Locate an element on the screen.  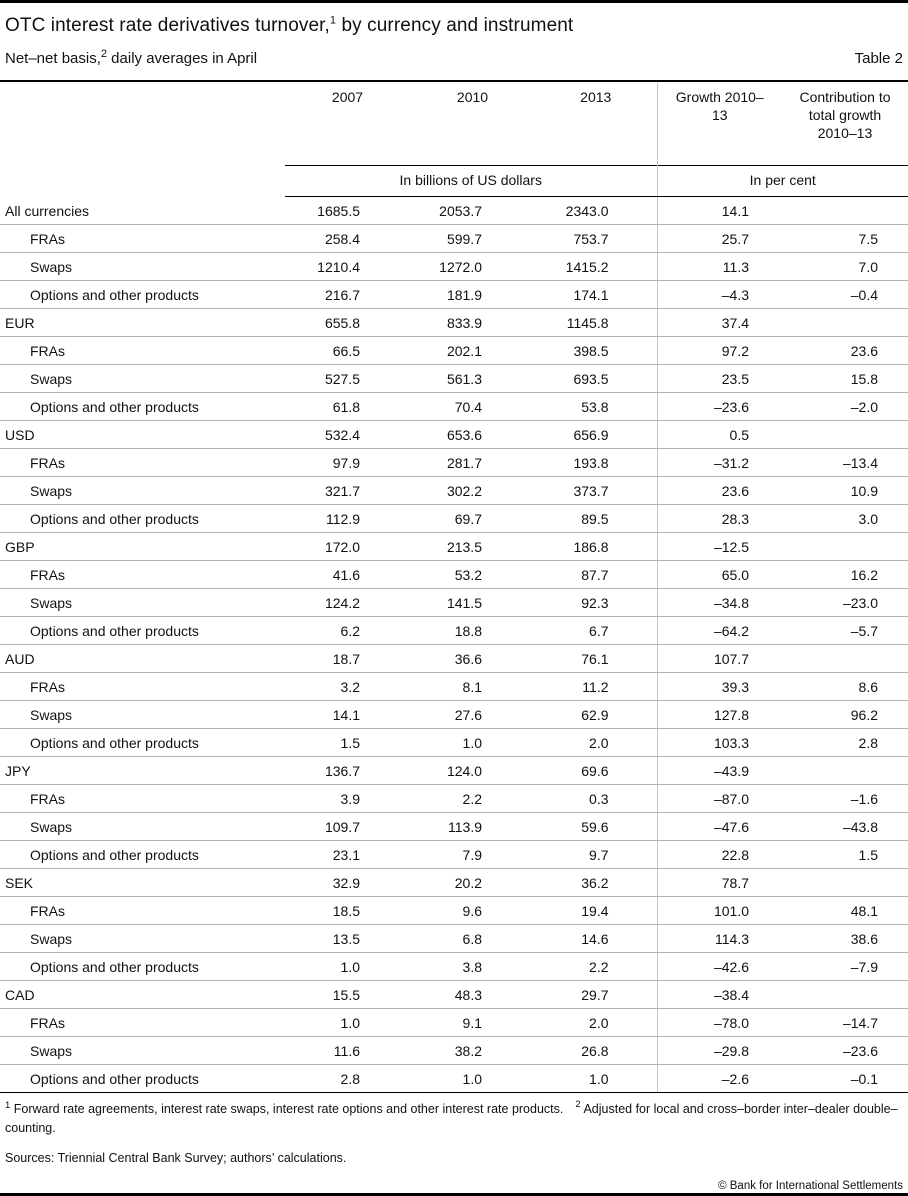
table-row: Swaps 321.7 302.2 373.7 23.6 10.9 is located at coordinates (454, 490).